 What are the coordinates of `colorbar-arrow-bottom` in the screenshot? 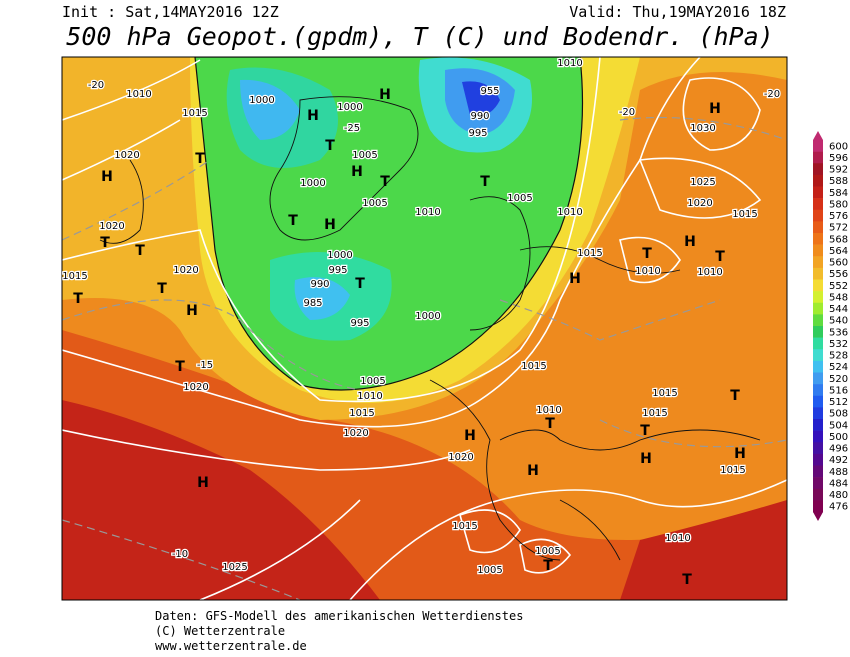 It's located at (818, 516).